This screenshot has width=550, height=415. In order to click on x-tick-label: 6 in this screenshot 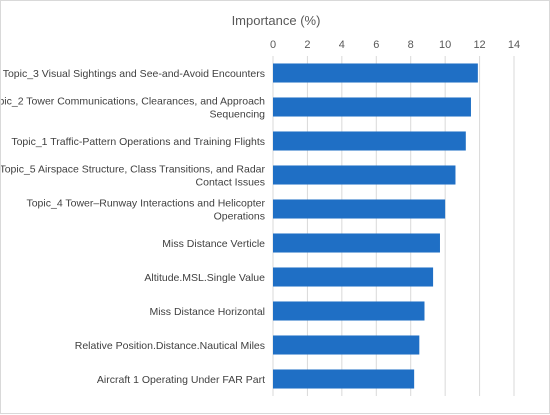, I will do `click(376, 45)`.